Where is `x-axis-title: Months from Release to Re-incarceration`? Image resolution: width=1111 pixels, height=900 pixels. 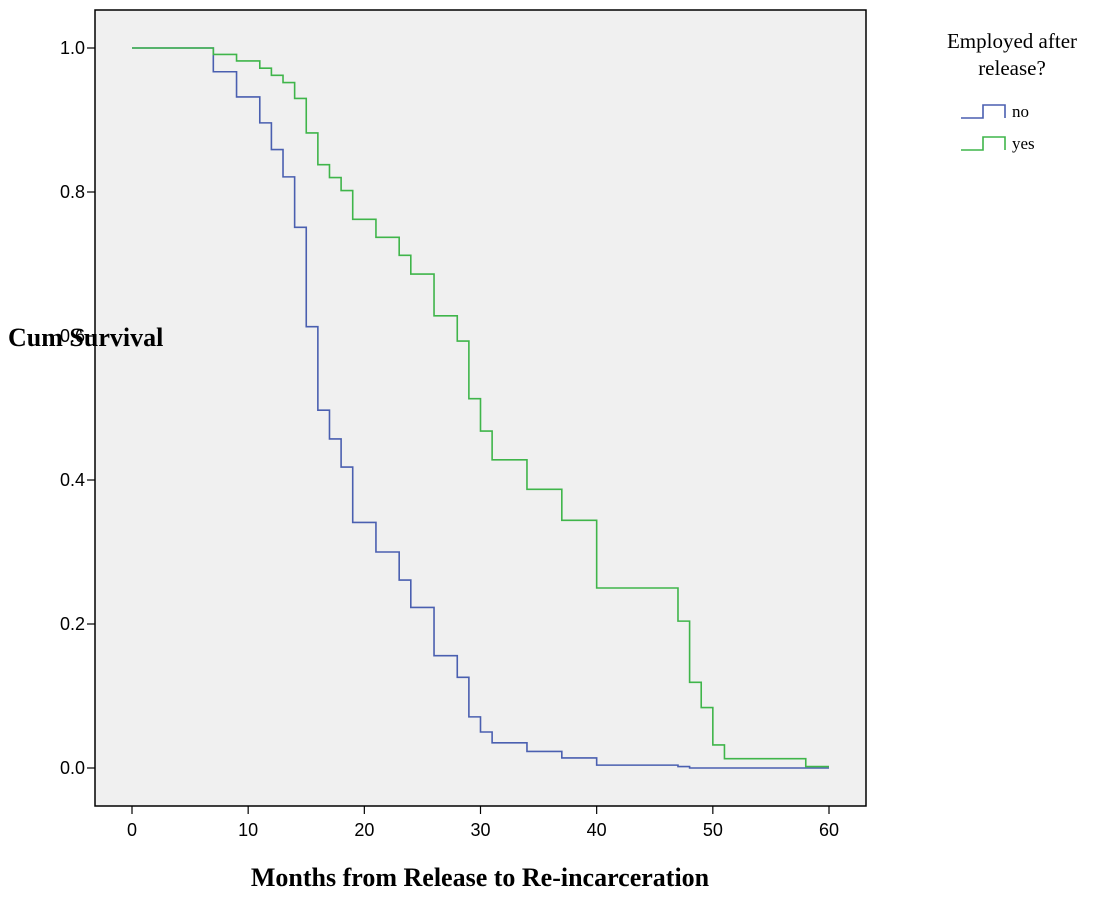
x-axis-title: Months from Release to Re-incarceration is located at coordinates (480, 877).